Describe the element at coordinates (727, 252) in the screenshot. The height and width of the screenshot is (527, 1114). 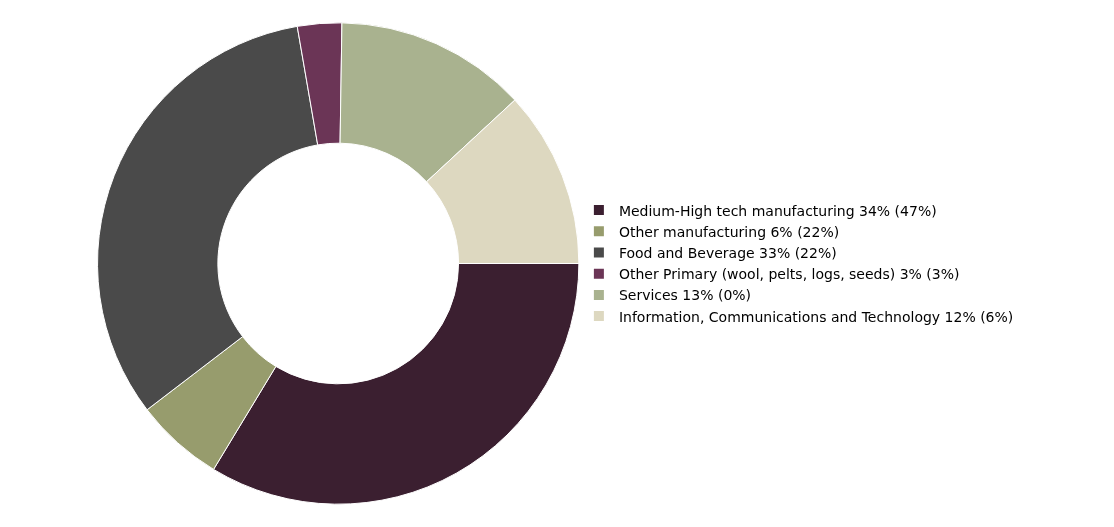
I see `legend-label: Food and Beverage 33% (22%)` at that location.